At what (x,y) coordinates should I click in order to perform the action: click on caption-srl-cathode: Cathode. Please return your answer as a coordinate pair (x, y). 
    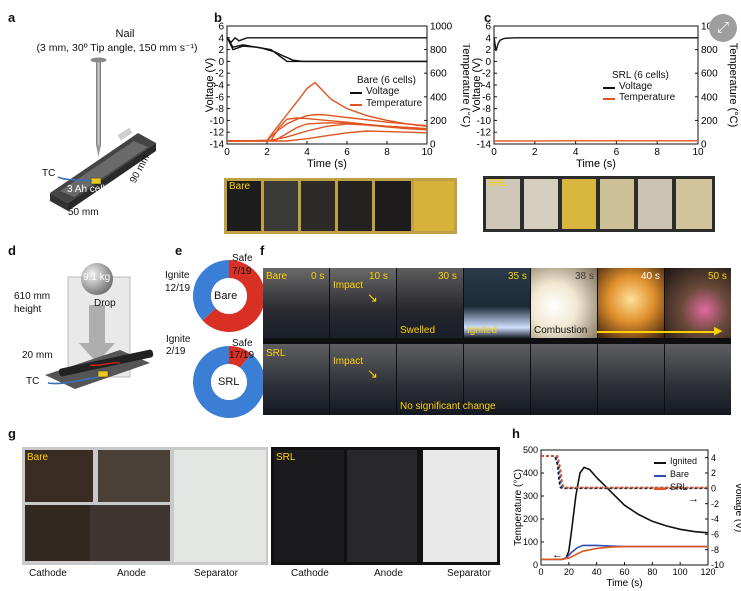
    Looking at the image, I should click on (310, 573).